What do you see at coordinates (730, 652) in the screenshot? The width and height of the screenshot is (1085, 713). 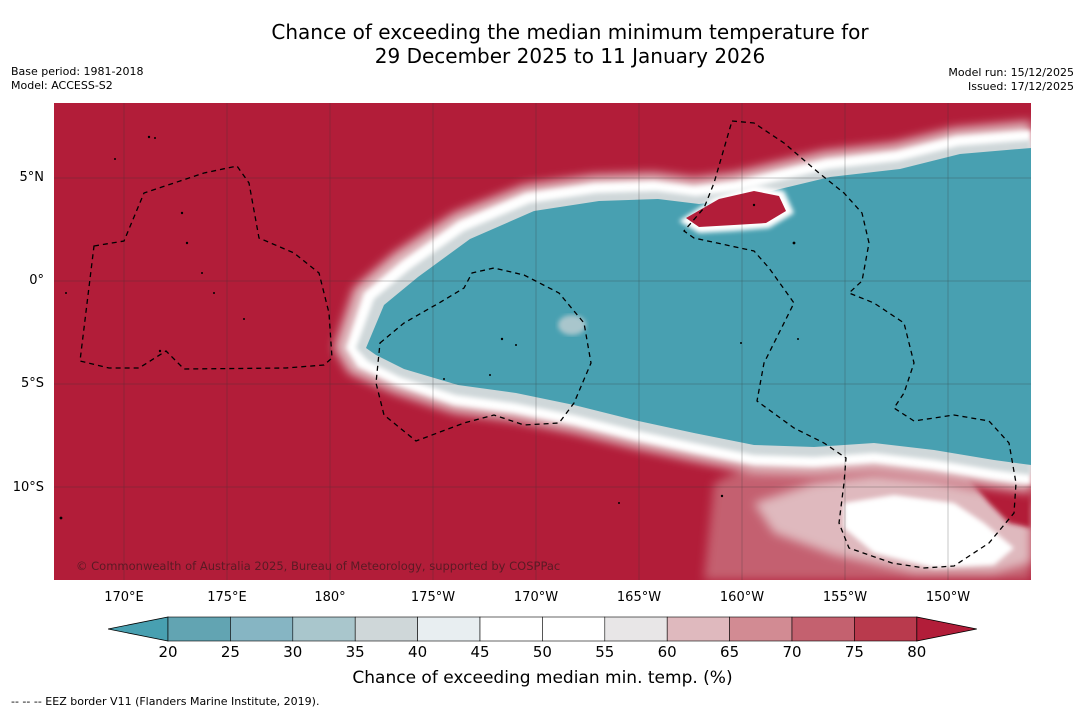 I see `colorbar-tick-label: 65` at bounding box center [730, 652].